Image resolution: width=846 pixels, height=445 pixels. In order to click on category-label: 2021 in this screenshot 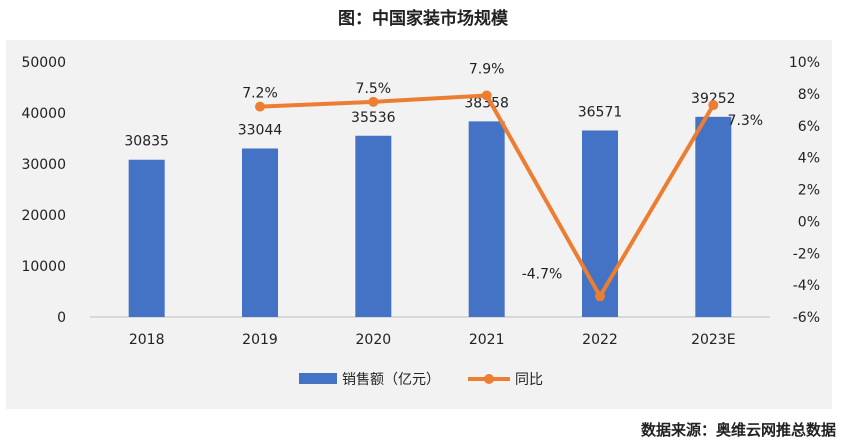, I will do `click(487, 340)`.